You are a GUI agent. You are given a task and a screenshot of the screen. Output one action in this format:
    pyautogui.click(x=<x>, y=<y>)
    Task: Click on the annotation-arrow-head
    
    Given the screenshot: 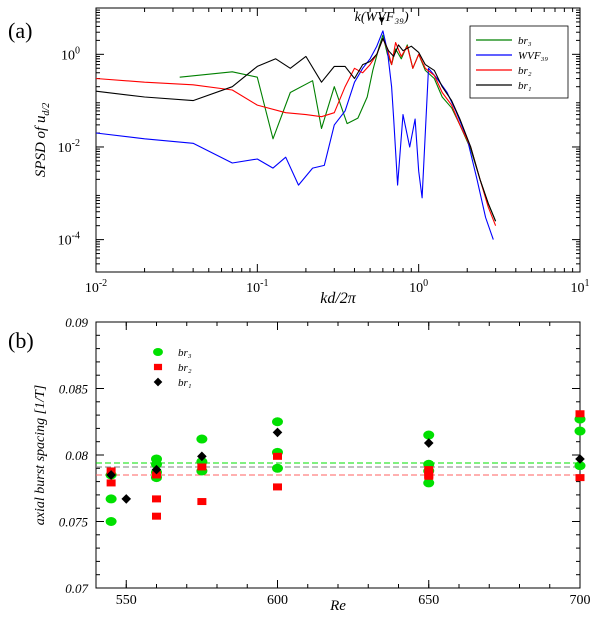 What is the action you would take?
    pyautogui.click(x=381, y=20)
    